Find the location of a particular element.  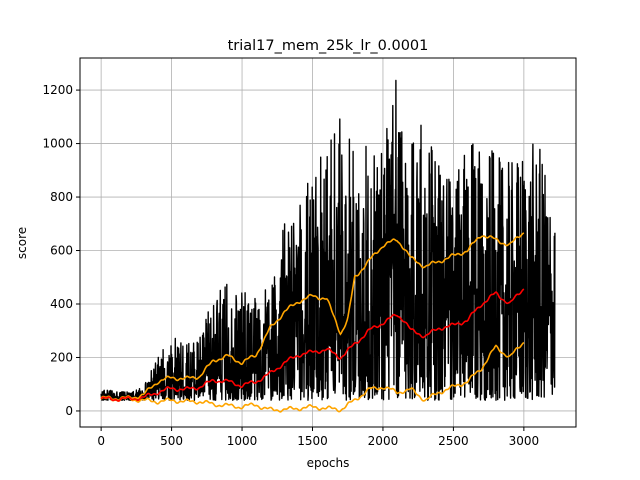

x-tick-label: 1500 is located at coordinates (312, 441).